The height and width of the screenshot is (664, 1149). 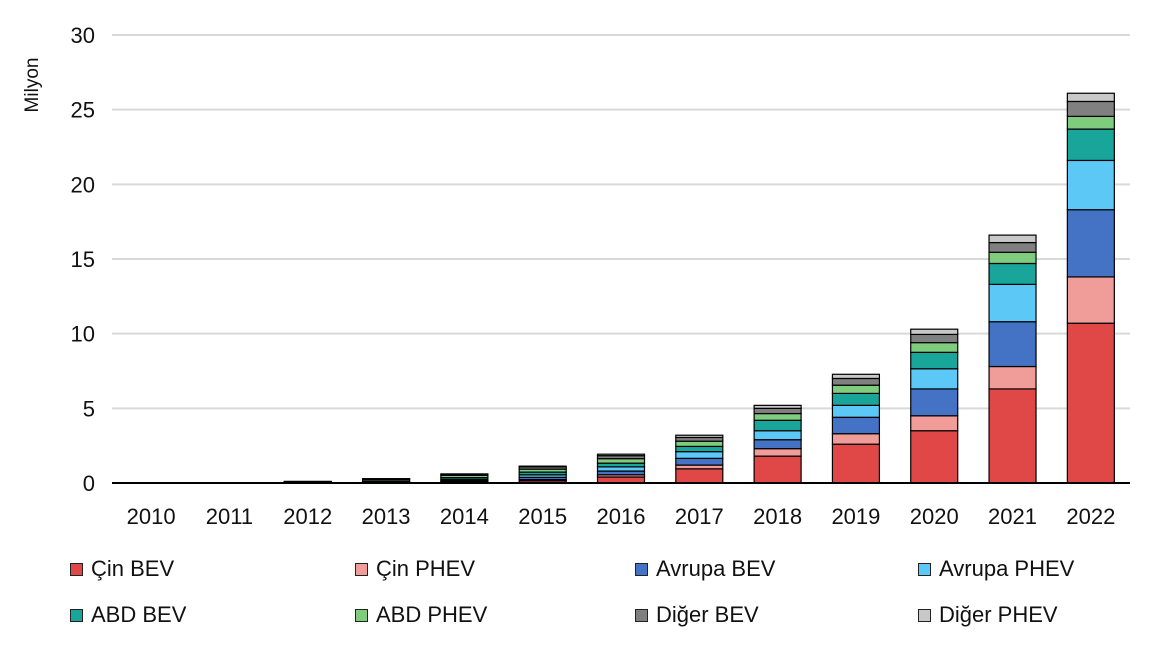 What do you see at coordinates (1012, 516) in the screenshot?
I see `x-tick-label: 2021` at bounding box center [1012, 516].